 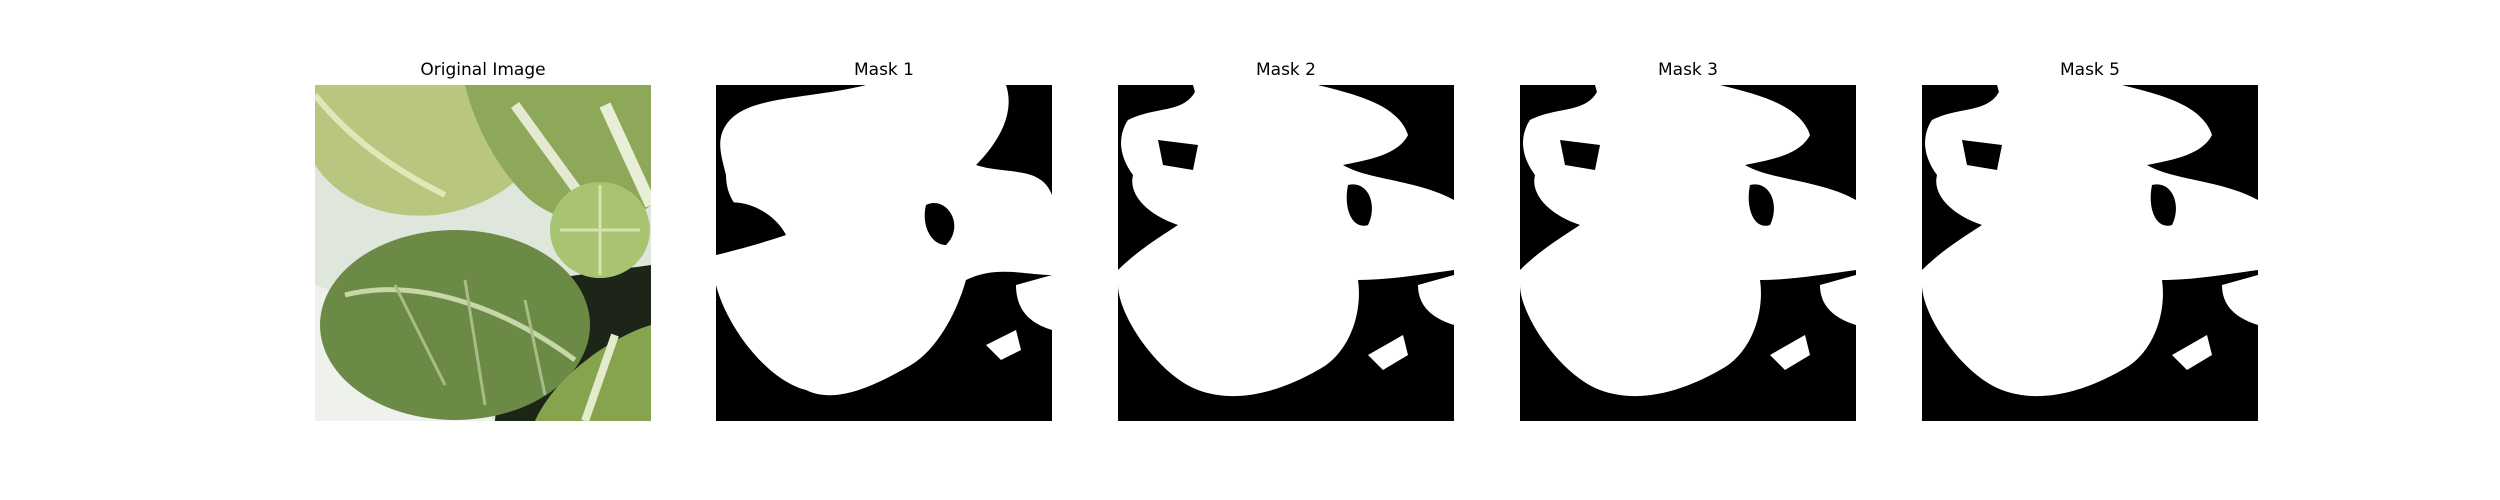 I want to click on mask-1-image, so click(x=884, y=253).